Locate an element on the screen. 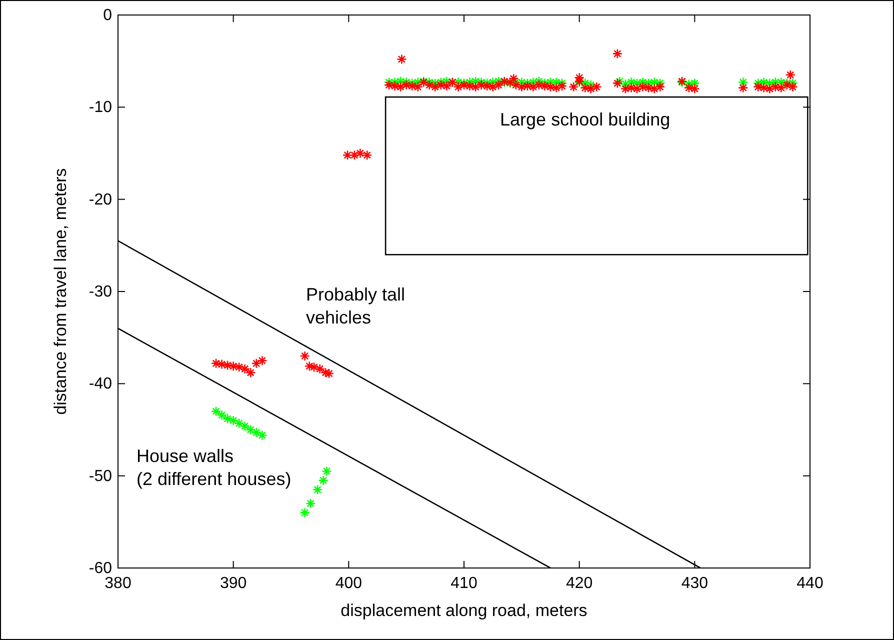 This screenshot has height=640, width=894. y-tick-label: -60 is located at coordinates (100, 568).